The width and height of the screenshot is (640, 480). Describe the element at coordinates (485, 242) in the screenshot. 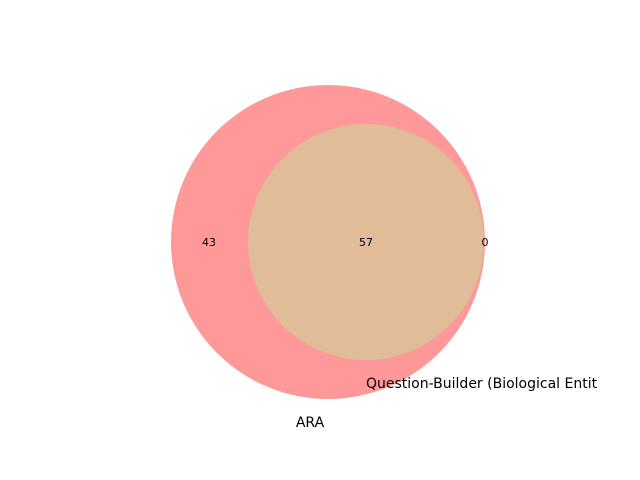

I see `region-label-question-builder-only: 0` at that location.